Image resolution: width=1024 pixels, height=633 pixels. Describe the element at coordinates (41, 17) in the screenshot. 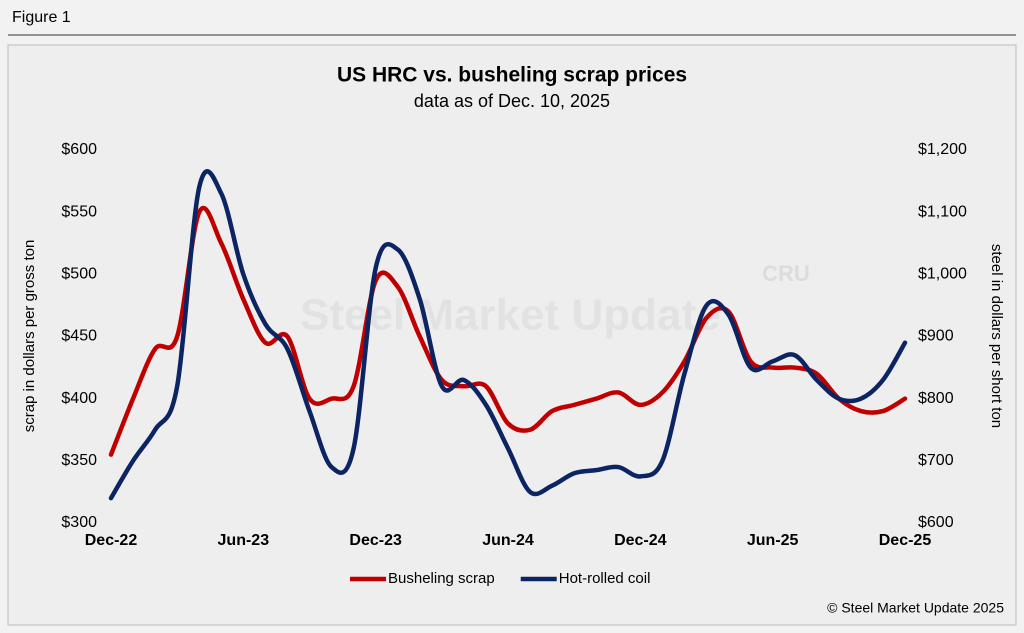

I see `figure-label: Figure 1` at that location.